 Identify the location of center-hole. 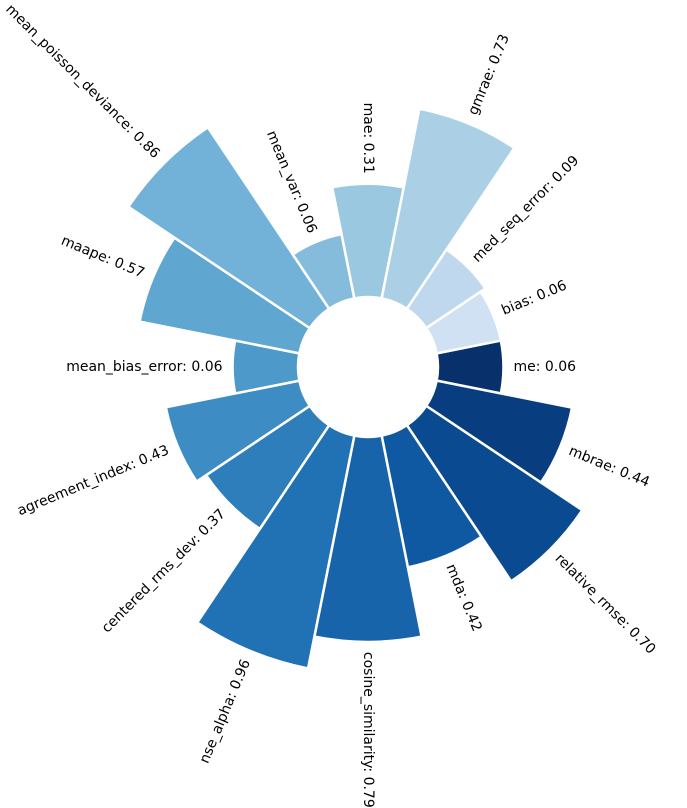
(368, 367).